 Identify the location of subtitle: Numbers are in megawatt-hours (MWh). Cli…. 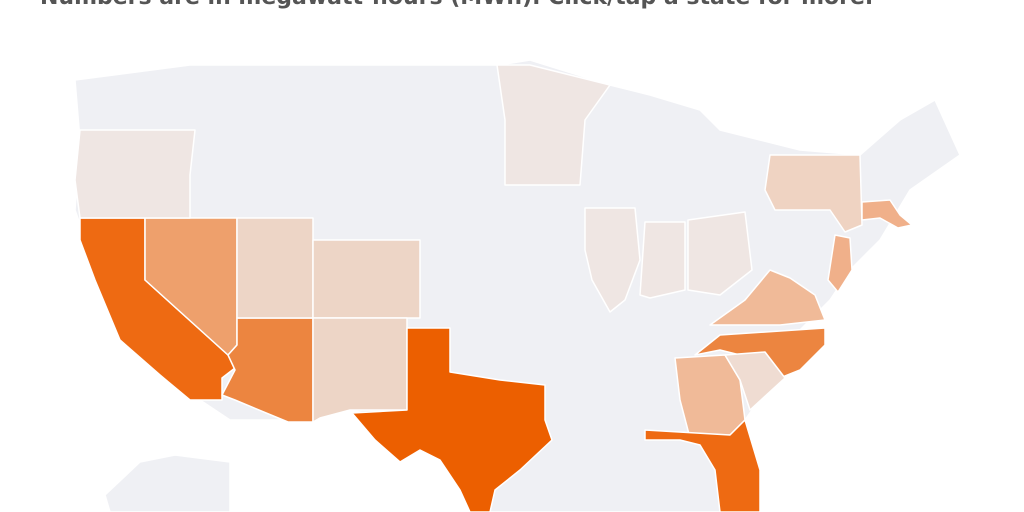
(456, 5).